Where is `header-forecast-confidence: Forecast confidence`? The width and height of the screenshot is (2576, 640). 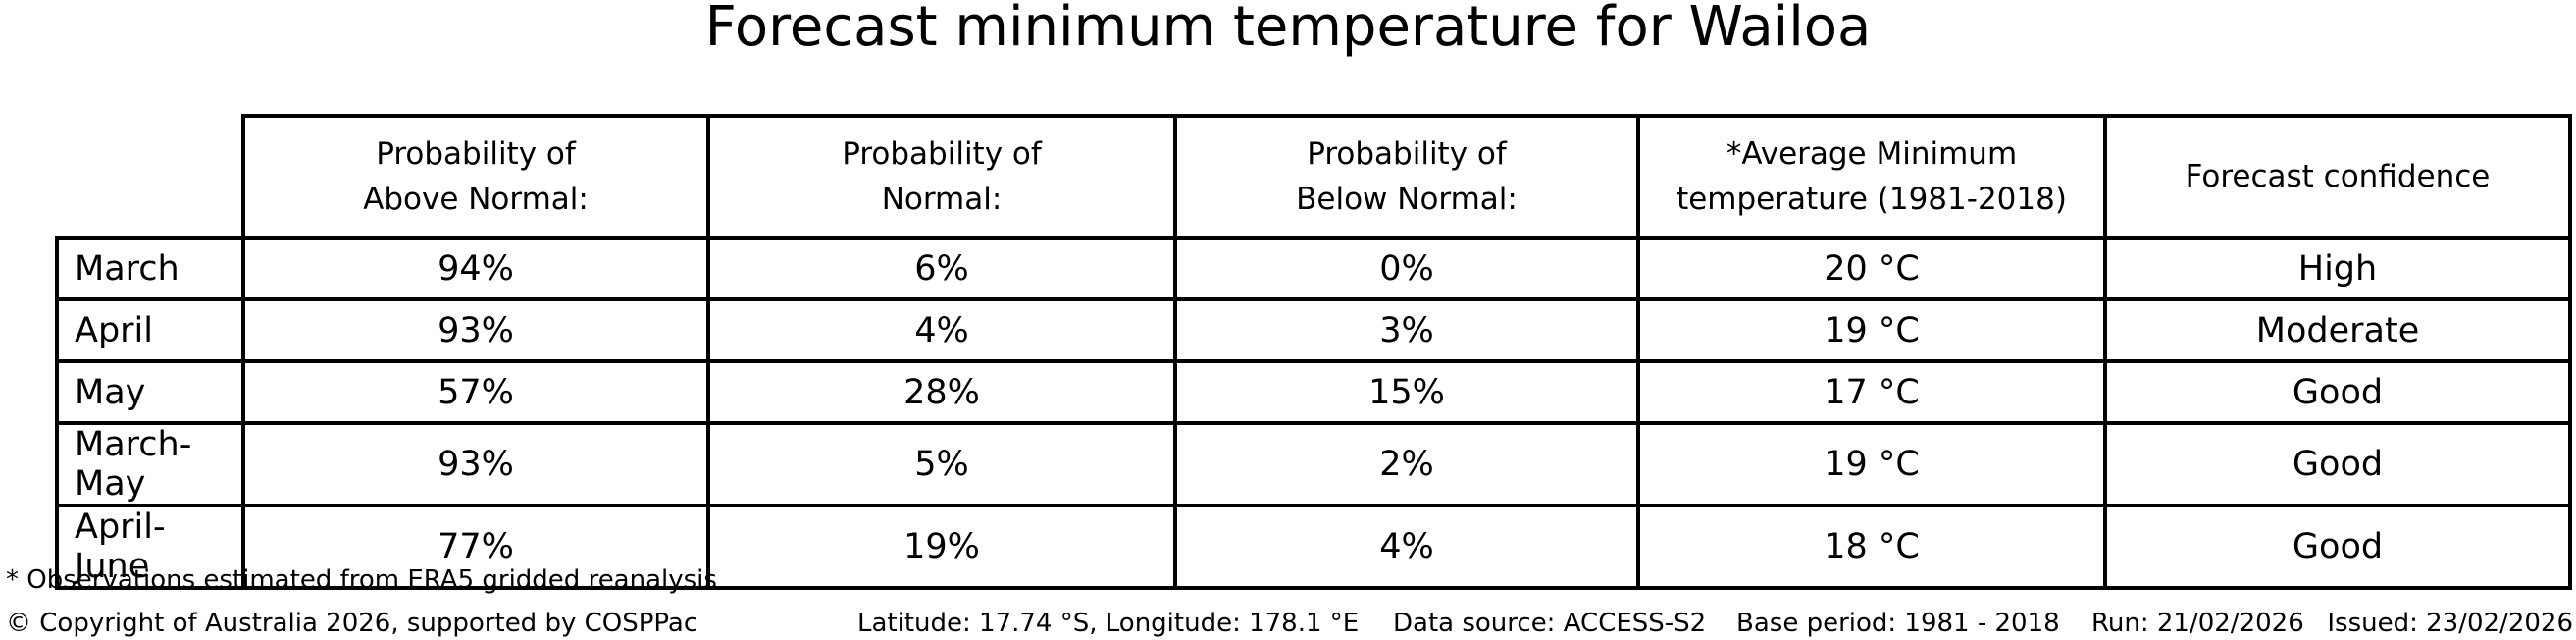
header-forecast-confidence: Forecast confidence is located at coordinates (2337, 177).